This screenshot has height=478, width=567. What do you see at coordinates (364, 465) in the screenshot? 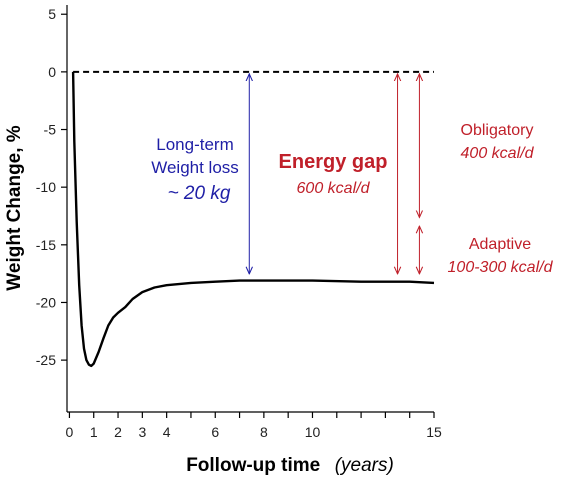
I see `x-axis-title-unit: (years)` at bounding box center [364, 465].